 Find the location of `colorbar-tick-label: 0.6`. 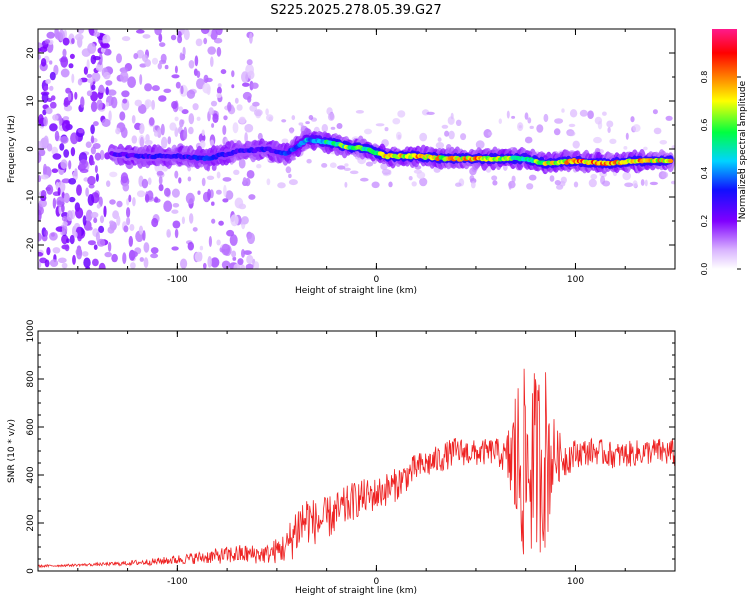

colorbar-tick-label: 0.6 is located at coordinates (704, 125).